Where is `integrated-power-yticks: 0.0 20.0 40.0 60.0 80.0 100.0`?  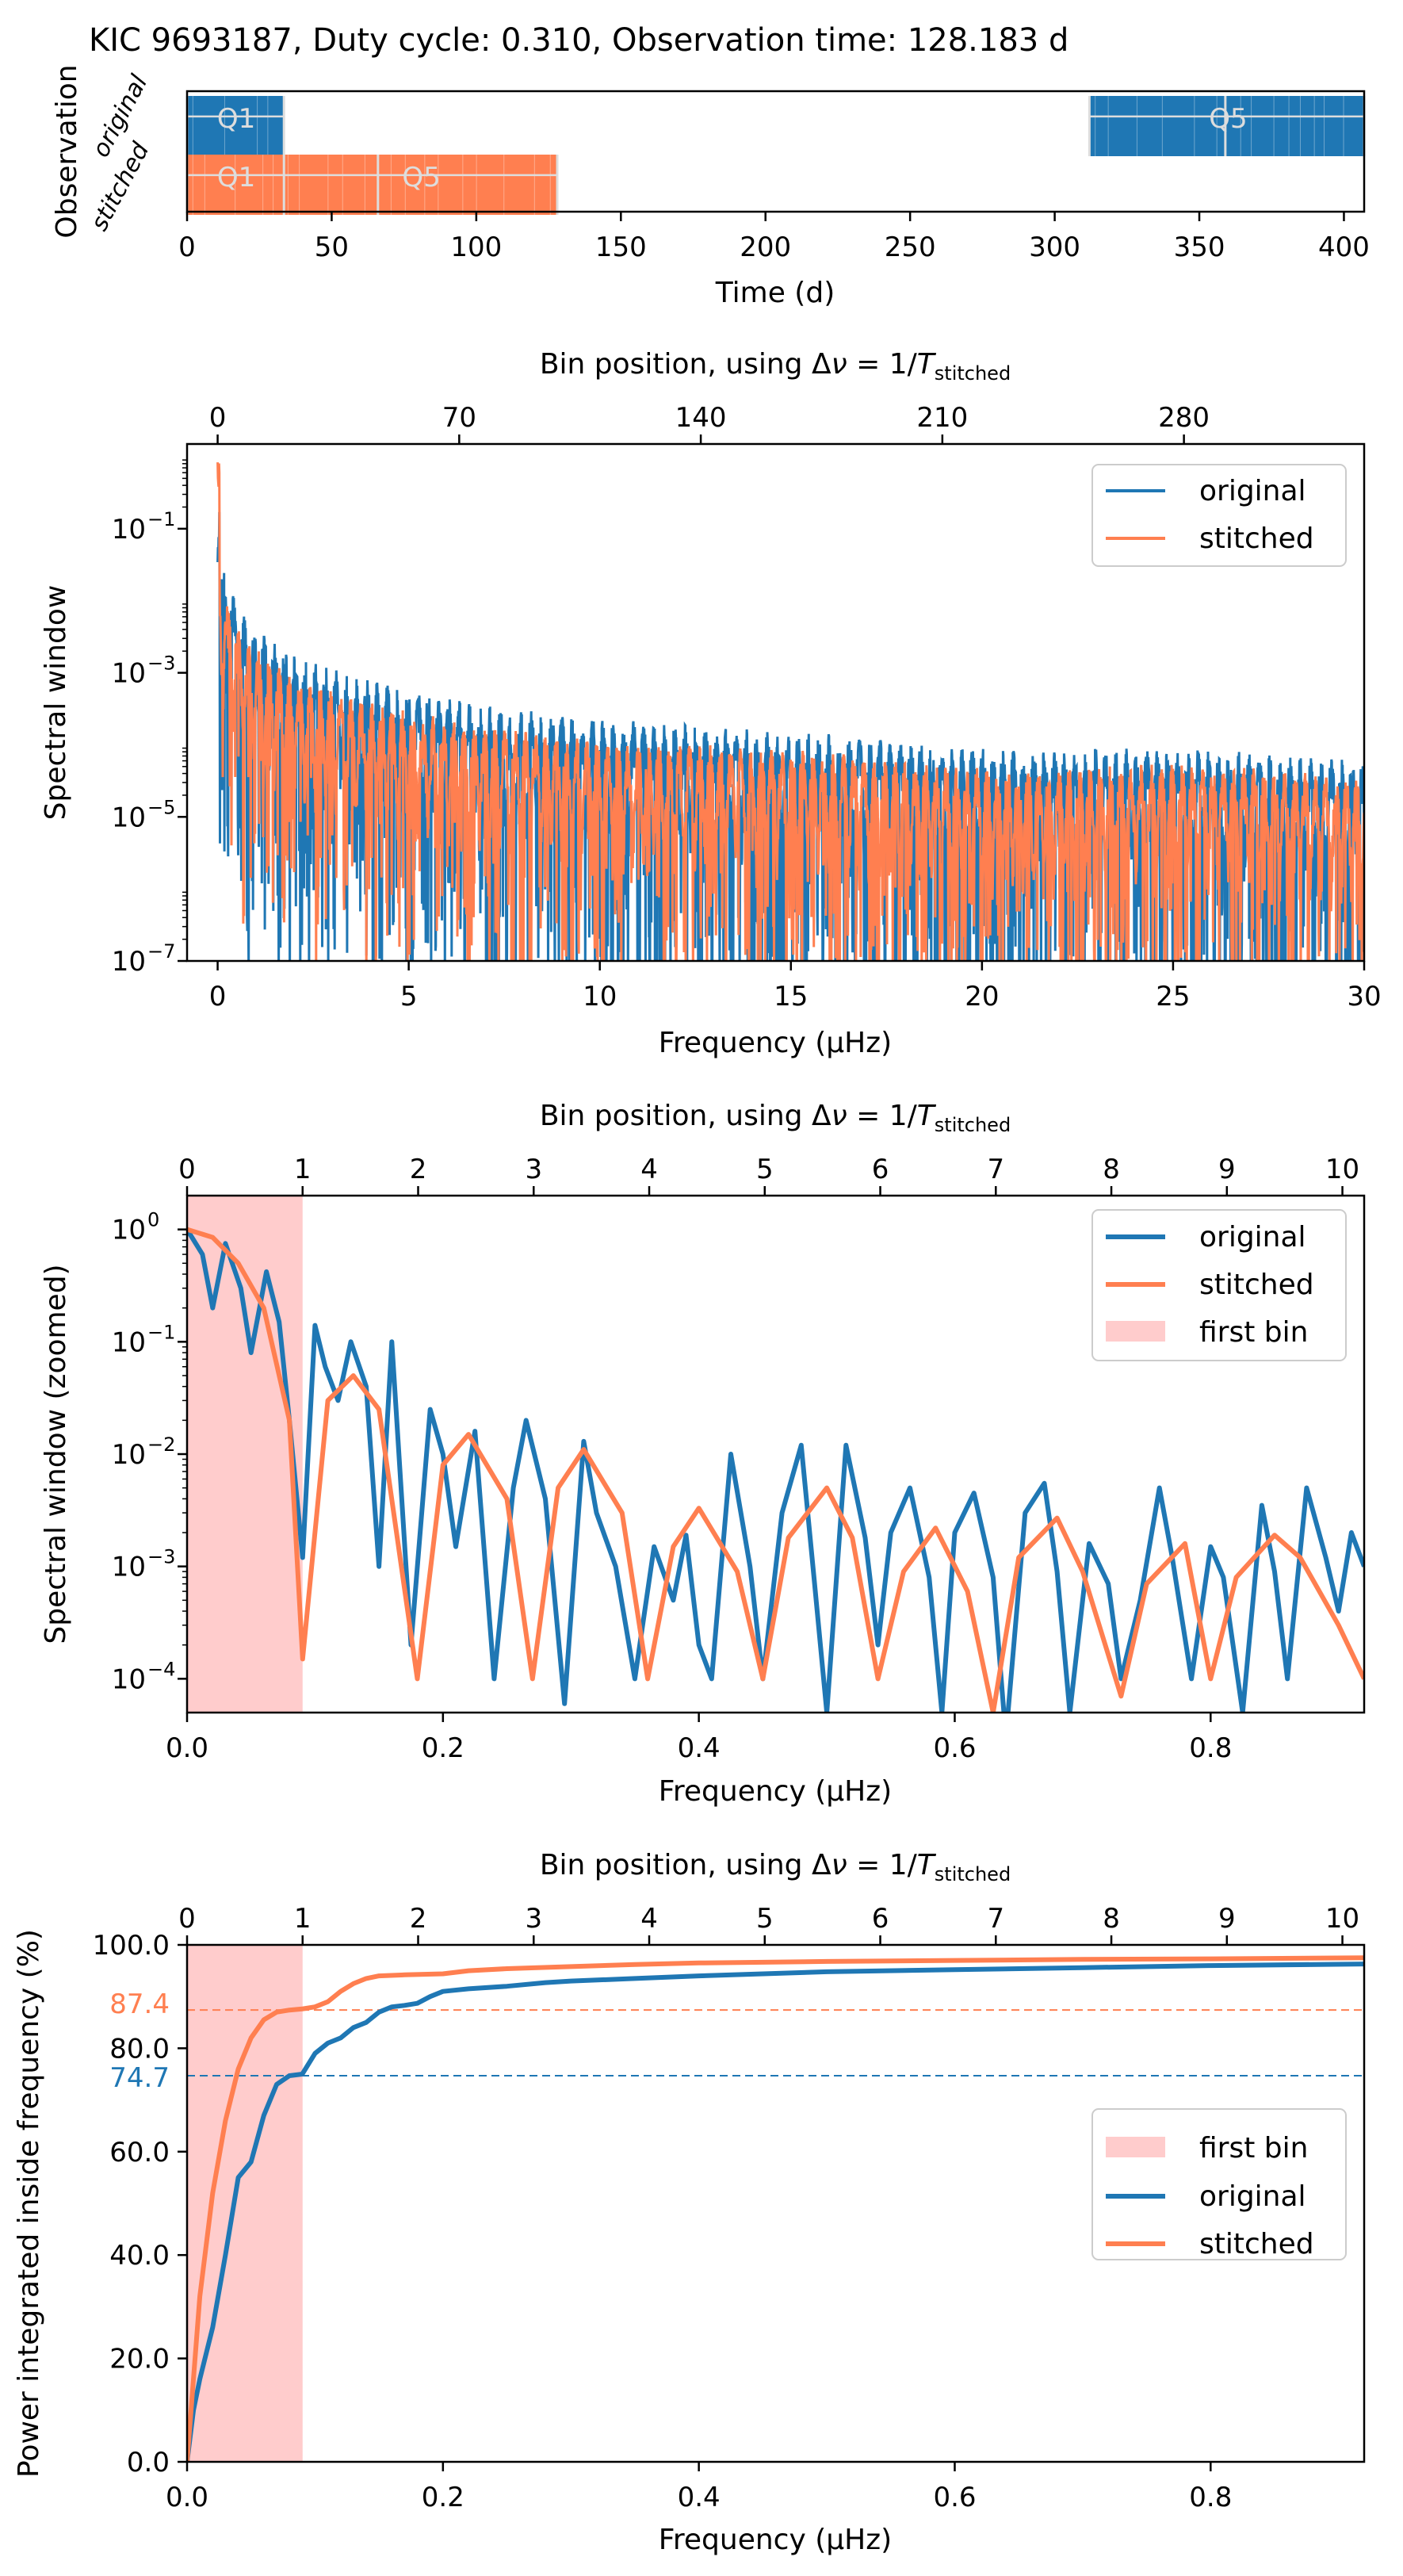
integrated-power-yticks: 0.0 20.0 40.0 60.0 80.0 100.0 is located at coordinates (140, 2204).